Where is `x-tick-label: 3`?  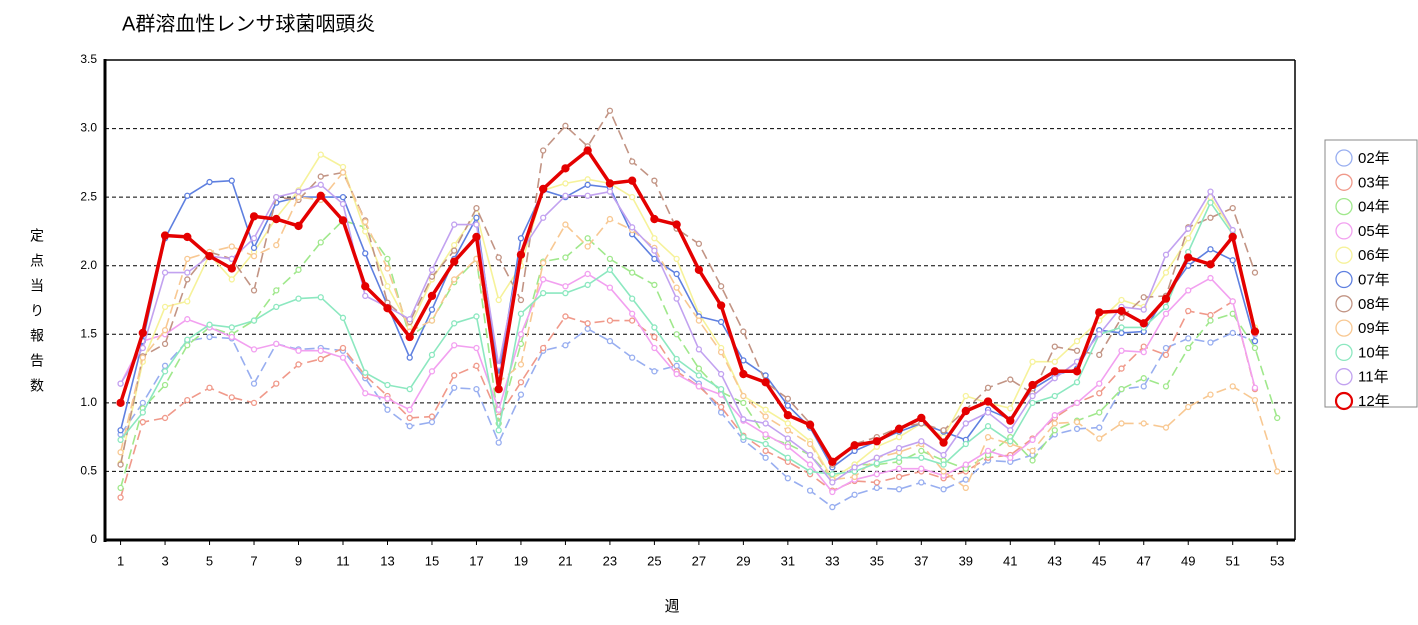
x-tick-label: 3 is located at coordinates (164, 560).